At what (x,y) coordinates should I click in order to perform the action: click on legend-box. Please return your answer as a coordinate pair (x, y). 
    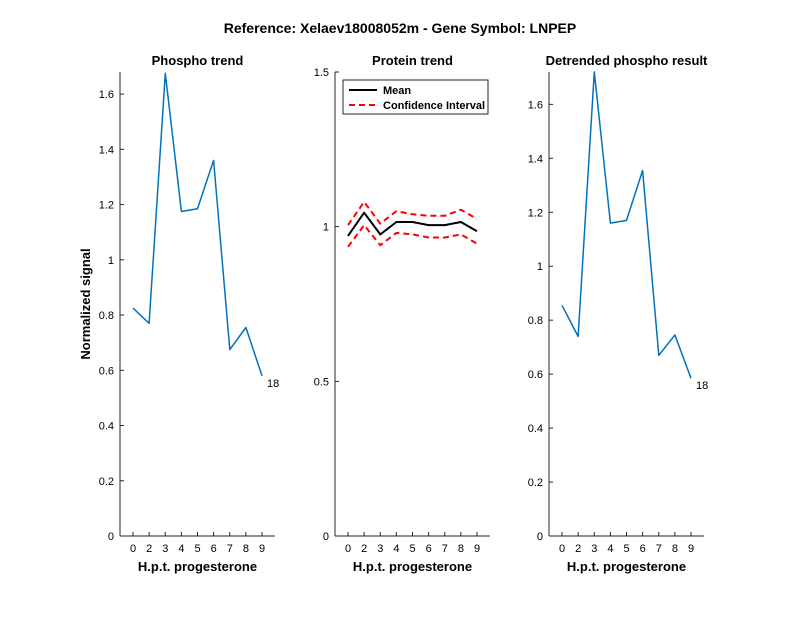
    Looking at the image, I should click on (415, 97).